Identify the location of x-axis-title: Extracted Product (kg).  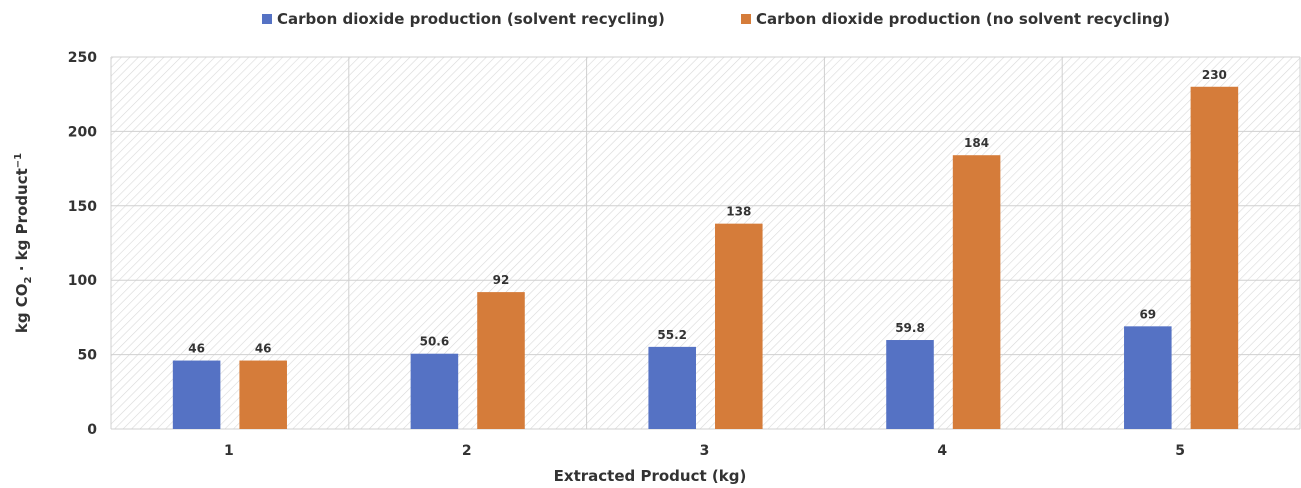
(650, 476).